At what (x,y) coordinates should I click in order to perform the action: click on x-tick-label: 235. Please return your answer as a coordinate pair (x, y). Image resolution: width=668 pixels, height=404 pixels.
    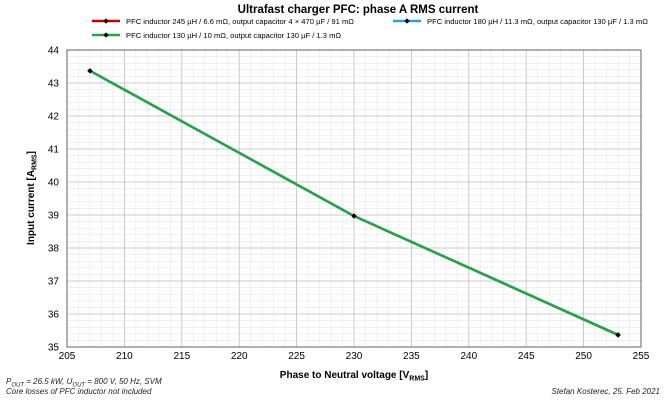
    Looking at the image, I should click on (411, 356).